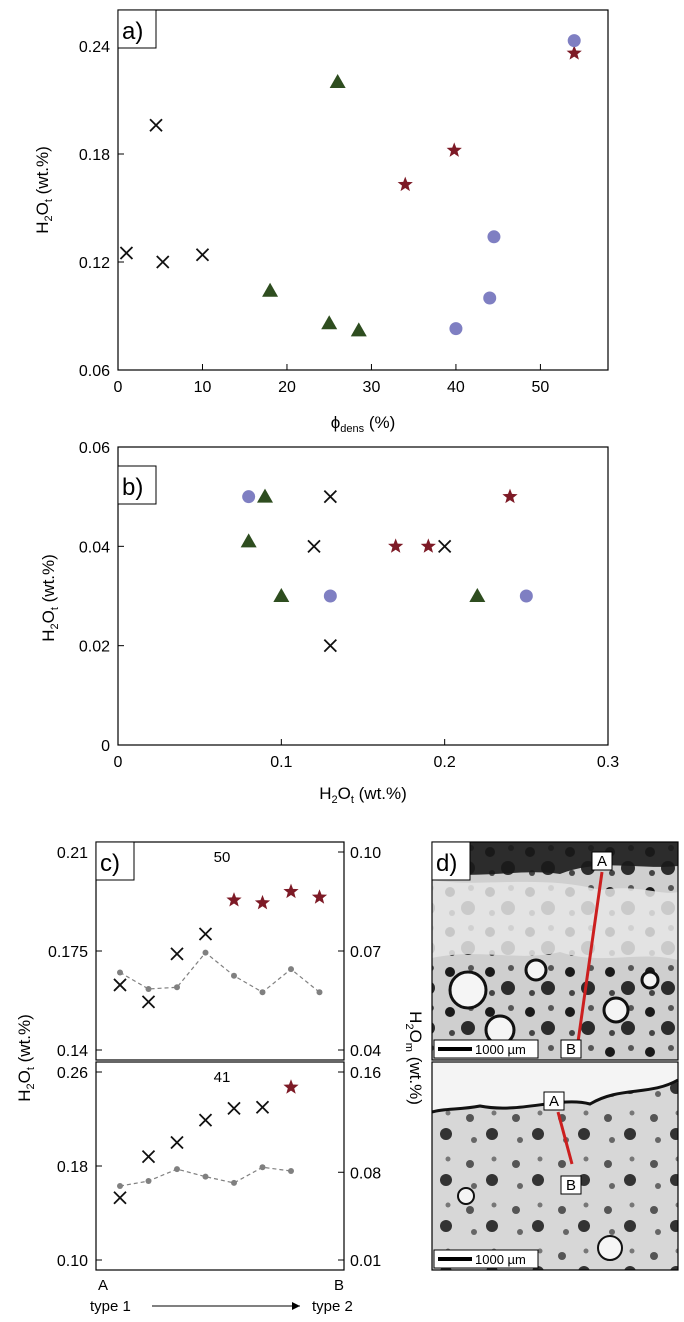 Image resolution: width=684 pixels, height=1322 pixels. What do you see at coordinates (72, 1167) in the screenshot?
I see `left-y-tick-label: 0.18` at bounding box center [72, 1167].